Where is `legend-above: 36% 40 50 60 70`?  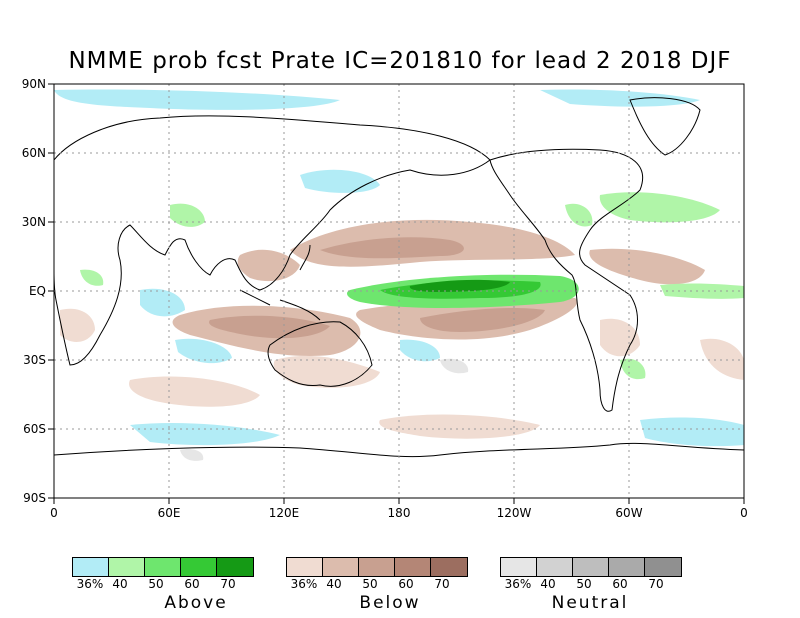 legend-above: 36% 40 50 60 70 is located at coordinates (163, 574).